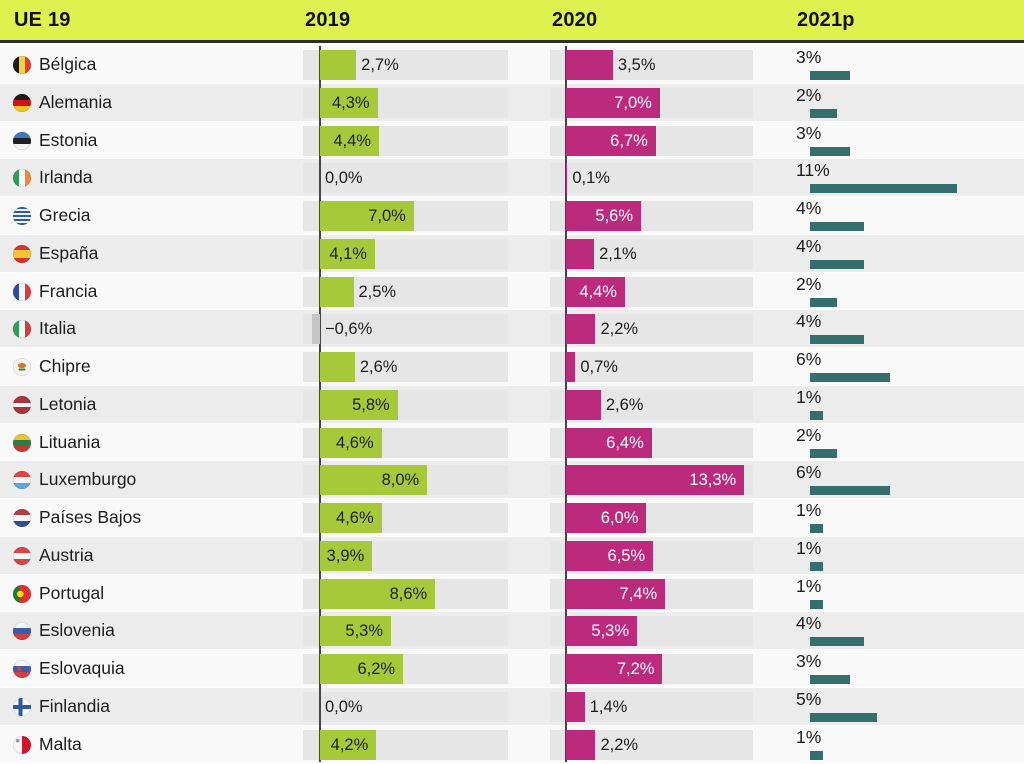 The image size is (1024, 764). Describe the element at coordinates (90, 517) in the screenshot. I see `country-label: Países Bajos` at that location.